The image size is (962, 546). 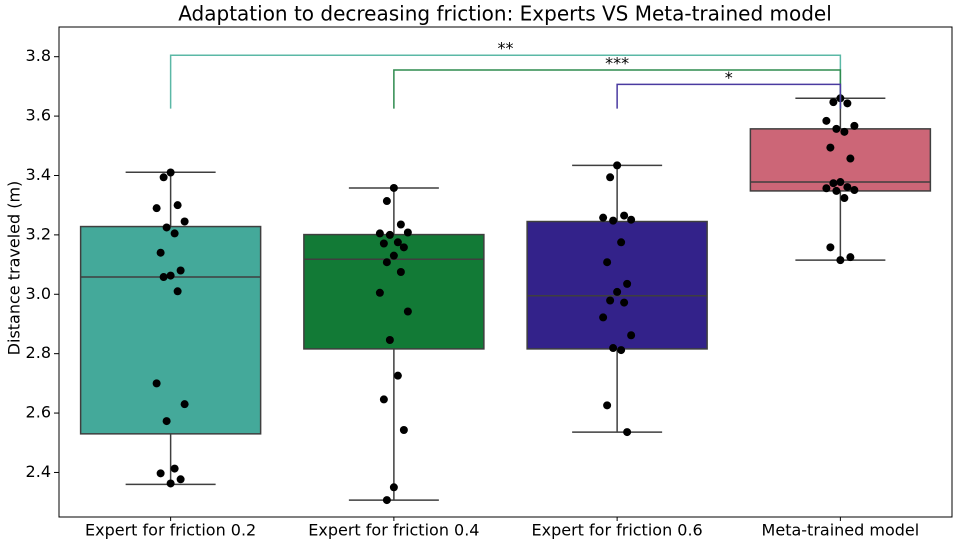 What do you see at coordinates (38, 412) in the screenshot?
I see `y-tick-label: 2.6` at bounding box center [38, 412].